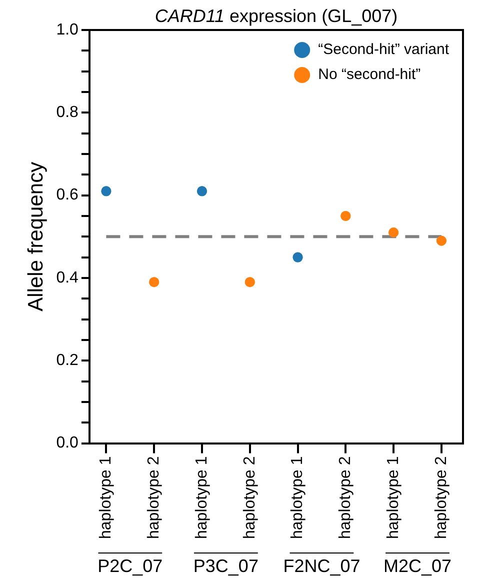 This screenshot has width=491, height=584. Describe the element at coordinates (321, 566) in the screenshot. I see `text: F2NC_07` at that location.